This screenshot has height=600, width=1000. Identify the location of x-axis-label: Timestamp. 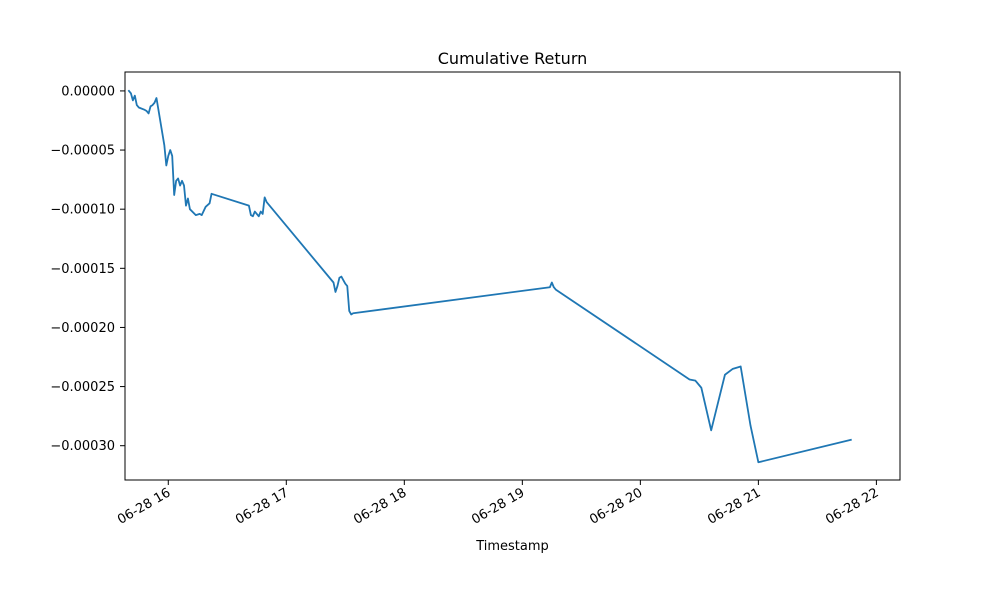
(512, 546).